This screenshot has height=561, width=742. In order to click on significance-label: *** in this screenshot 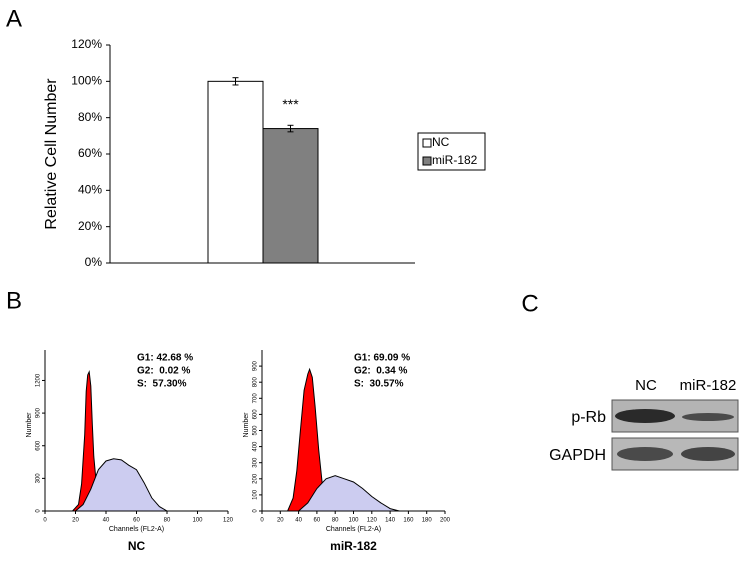, I will do `click(290, 104)`.